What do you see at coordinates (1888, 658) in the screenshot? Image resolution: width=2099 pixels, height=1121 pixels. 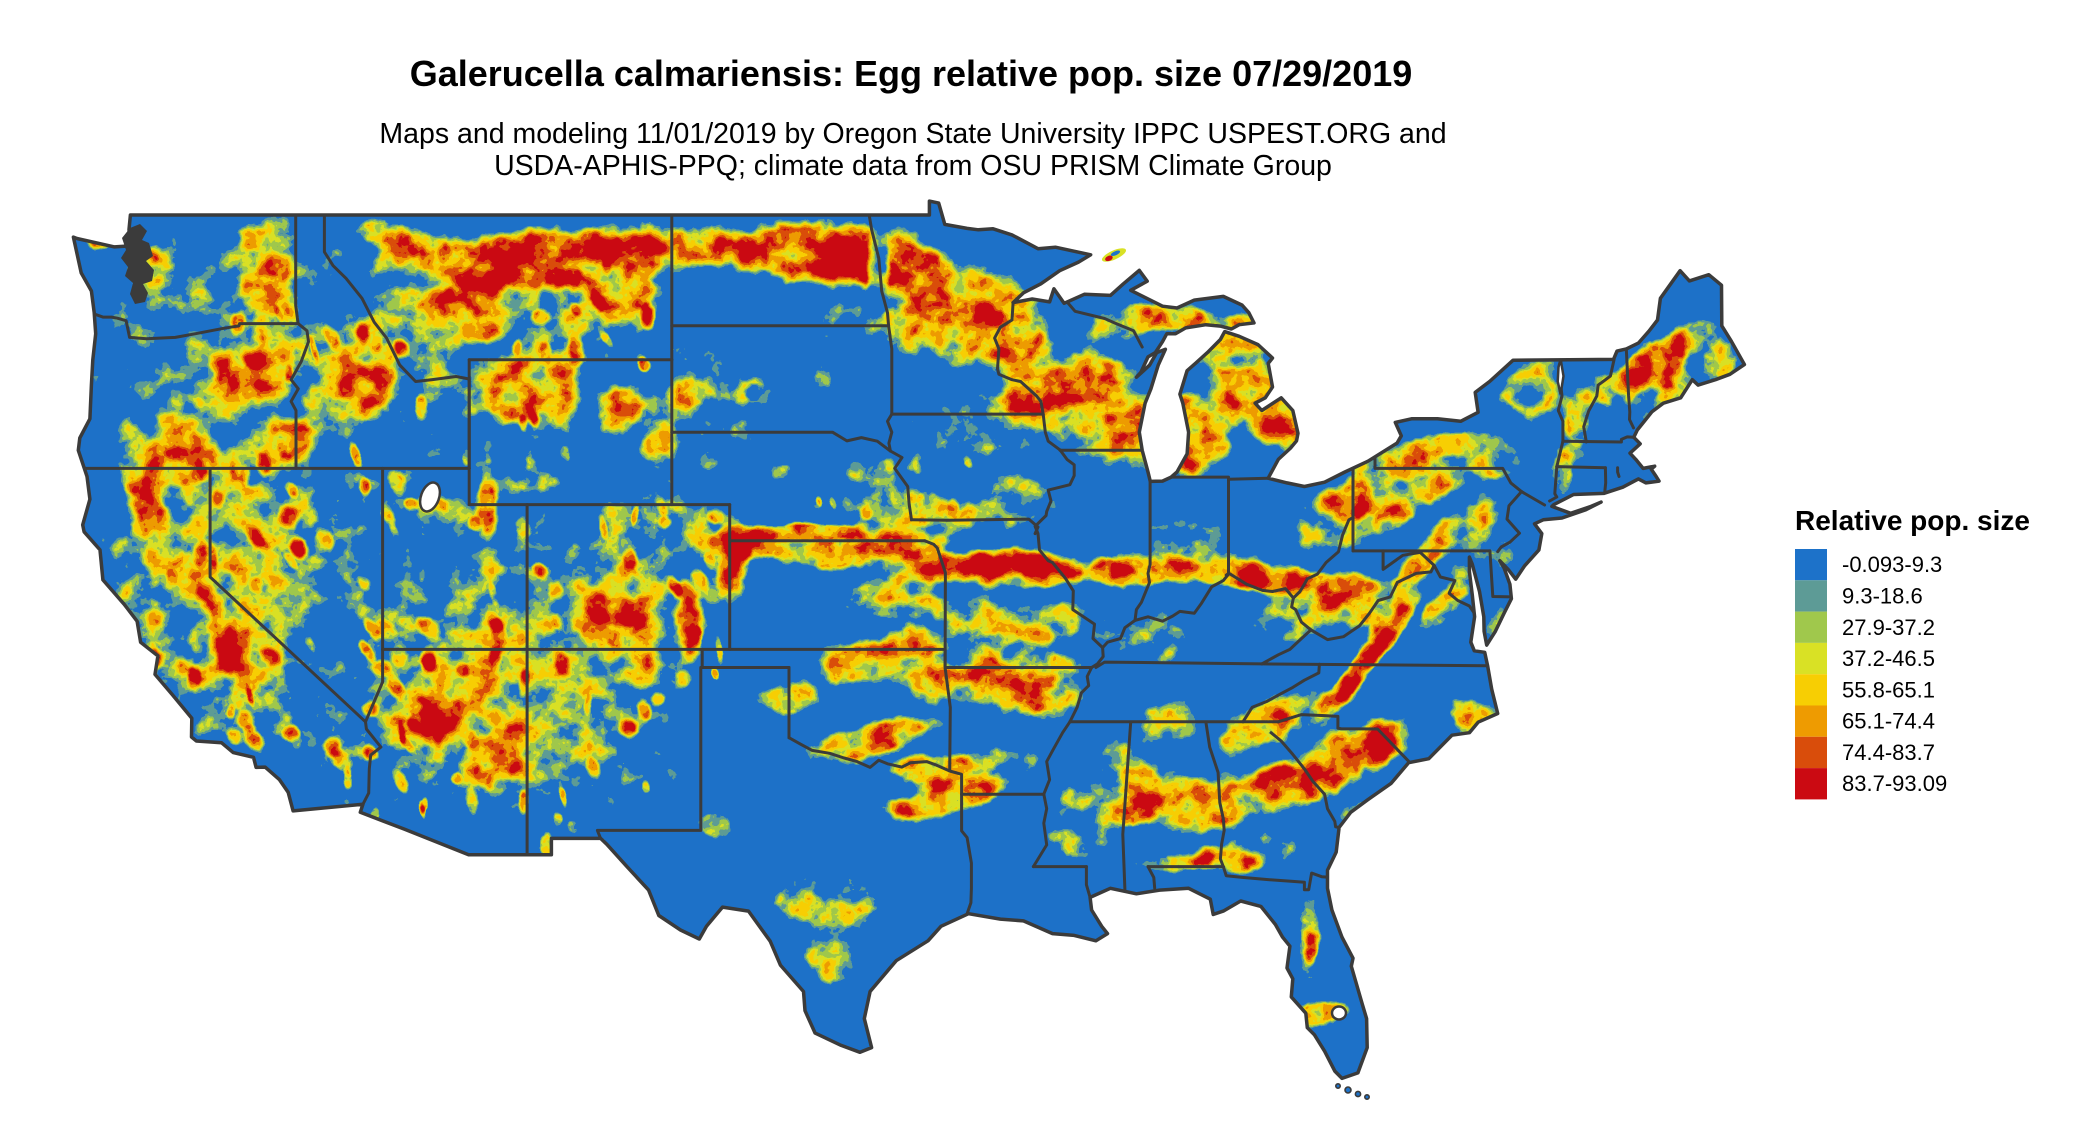 I see `svg-text: 37.2-46.5` at bounding box center [1888, 658].